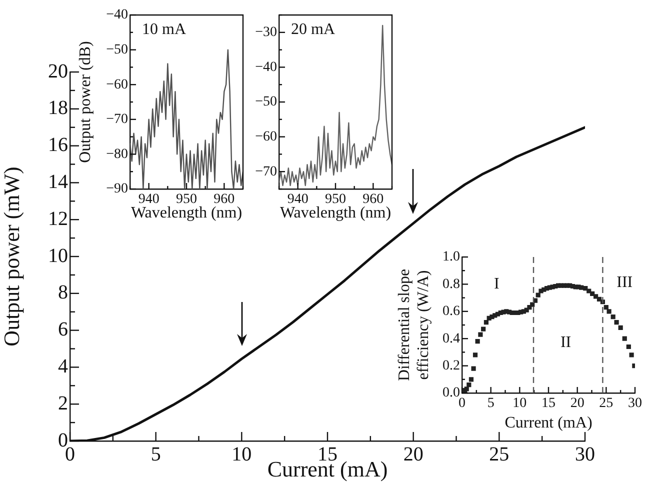 Image resolution: width=650 pixels, height=486 pixels. Describe the element at coordinates (117, 154) in the screenshot. I see `y-tick-label: −80` at that location.